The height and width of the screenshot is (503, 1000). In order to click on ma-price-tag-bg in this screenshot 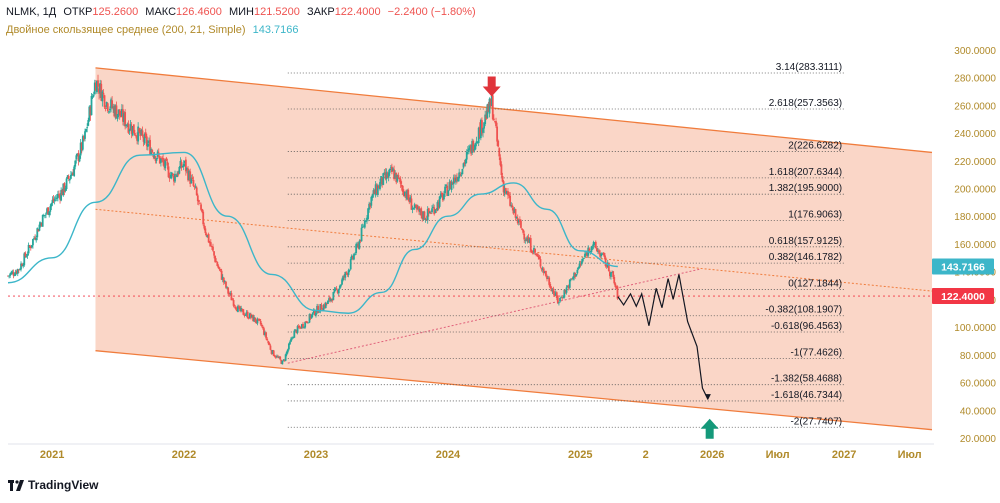, I will do `click(963, 266)`.